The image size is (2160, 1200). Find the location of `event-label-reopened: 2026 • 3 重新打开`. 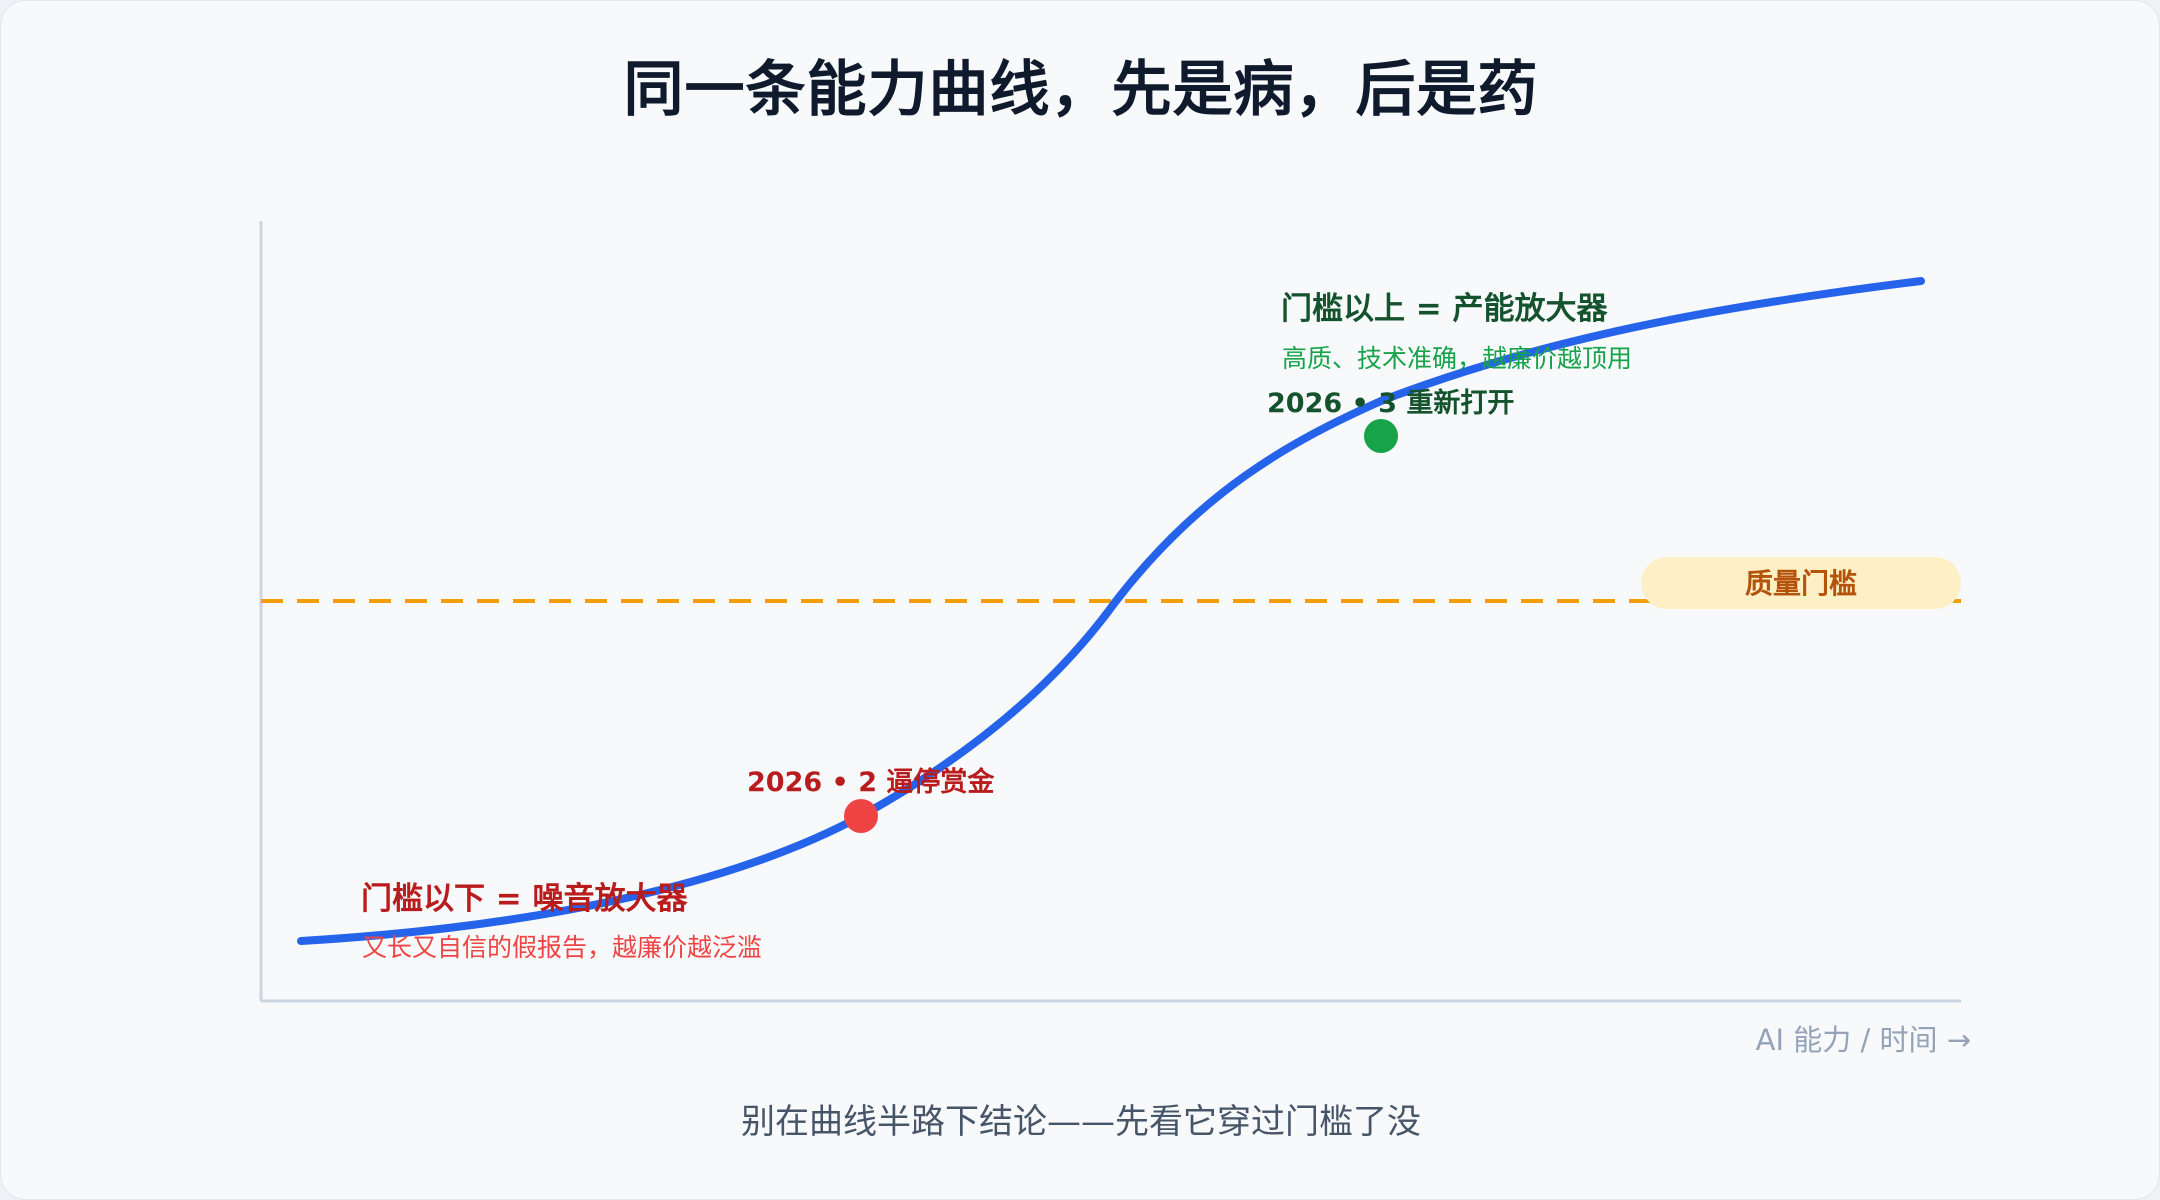

event-label-reopened: 2026 • 3 重新打开 is located at coordinates (1390, 403).